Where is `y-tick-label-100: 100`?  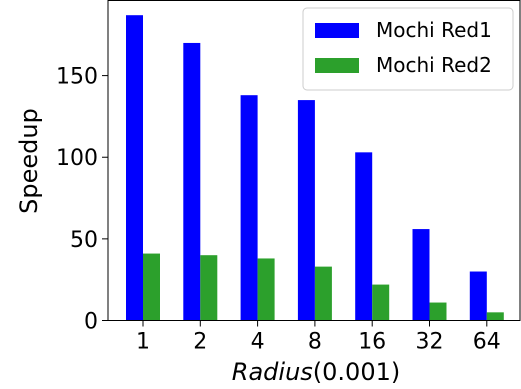
y-tick-label-100: 100 is located at coordinates (77, 158).